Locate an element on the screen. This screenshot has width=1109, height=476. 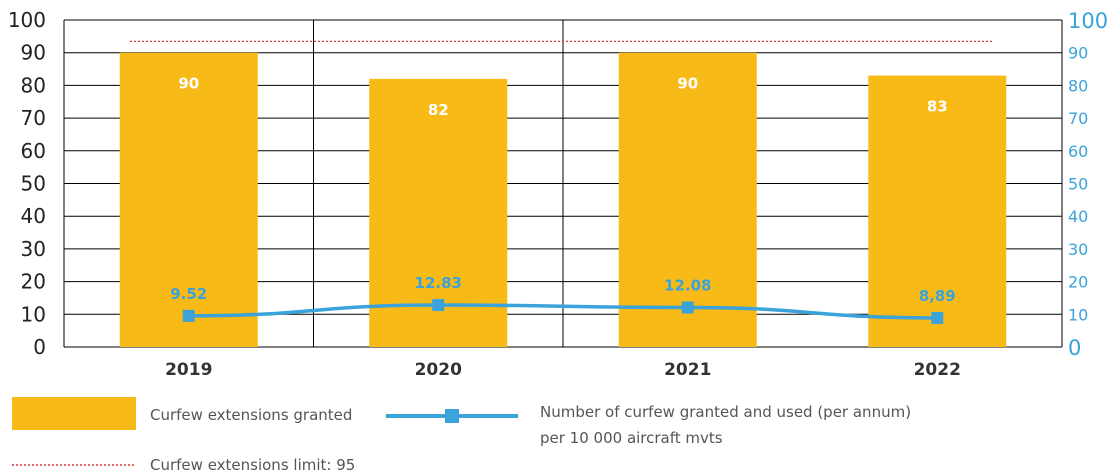
y-left-tick-label: 20 is located at coordinates (33, 282).